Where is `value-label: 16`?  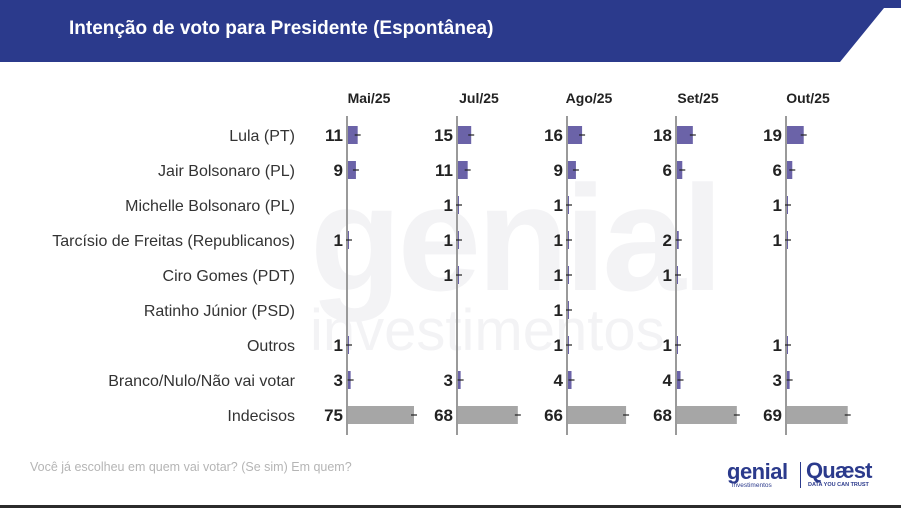 value-label: 16 is located at coordinates (553, 135).